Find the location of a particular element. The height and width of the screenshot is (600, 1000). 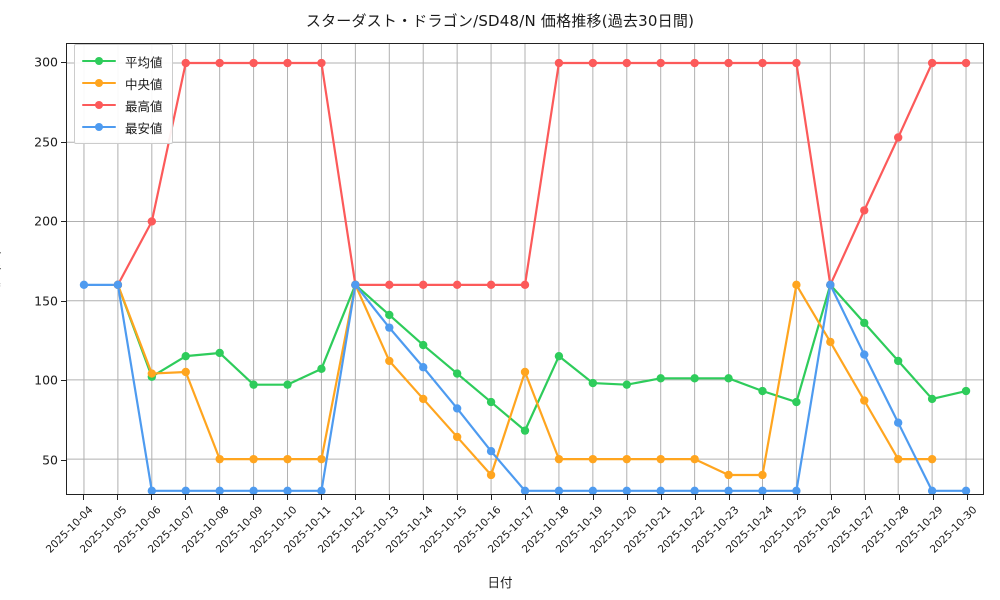

legend-item-label: 最高値 is located at coordinates (144, 106).